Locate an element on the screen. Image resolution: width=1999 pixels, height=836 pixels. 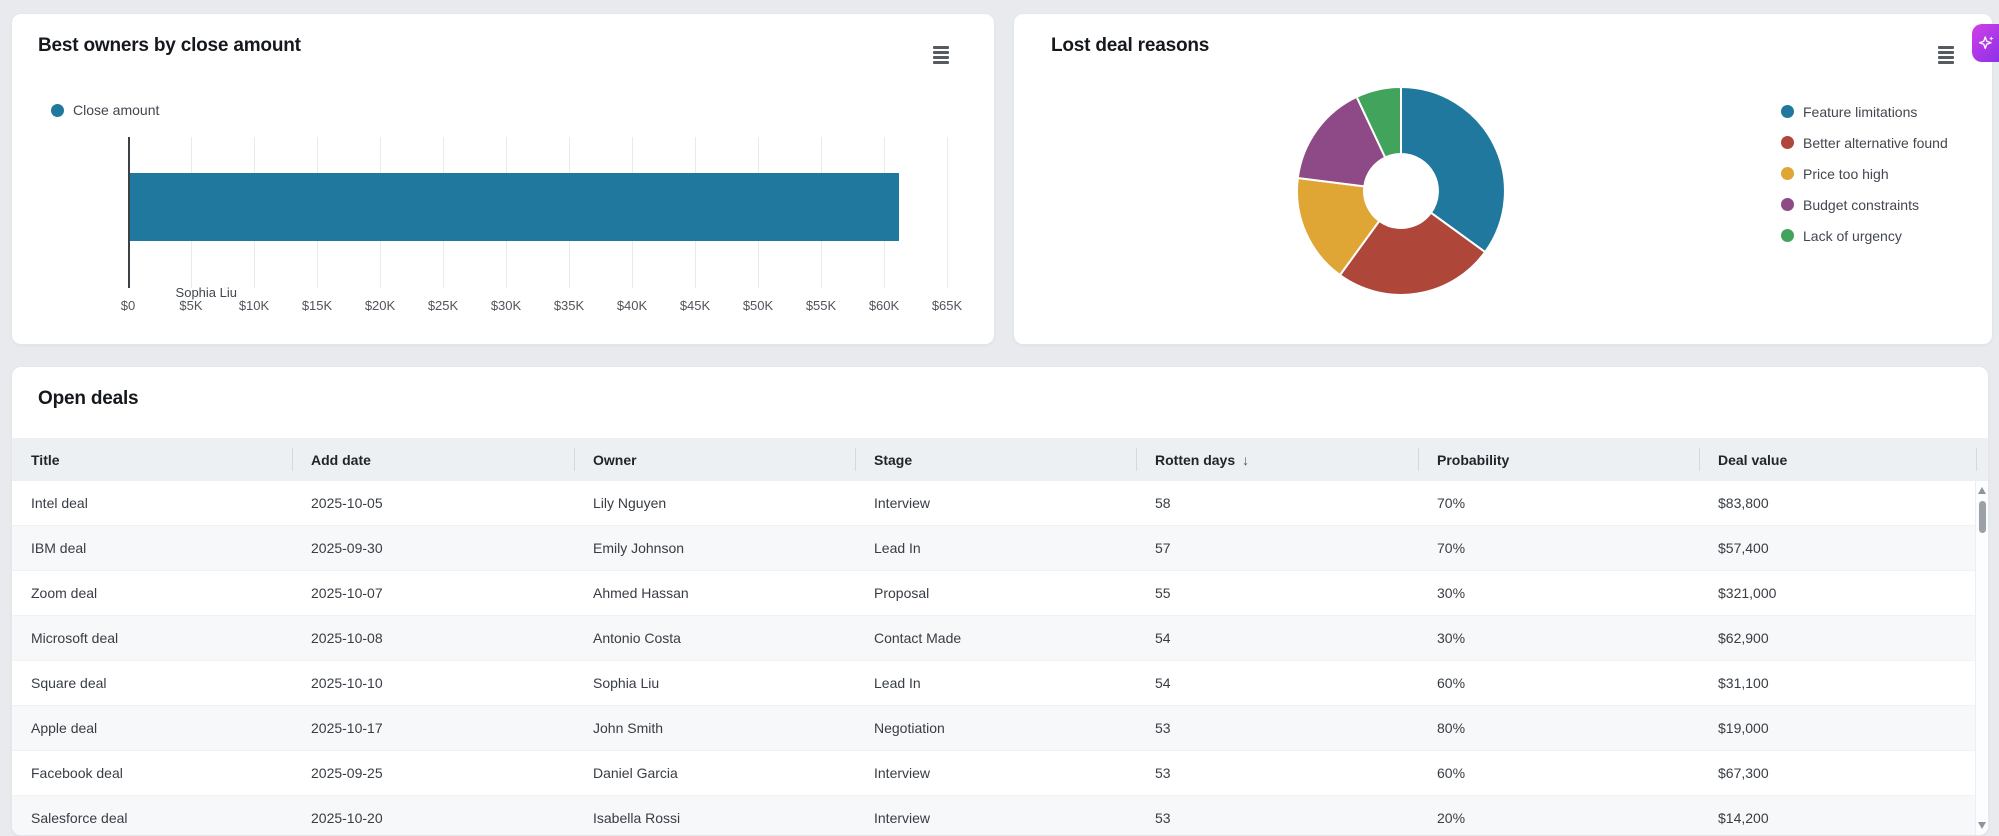
donut-slice-feature-limitations is located at coordinates (1453, 170).